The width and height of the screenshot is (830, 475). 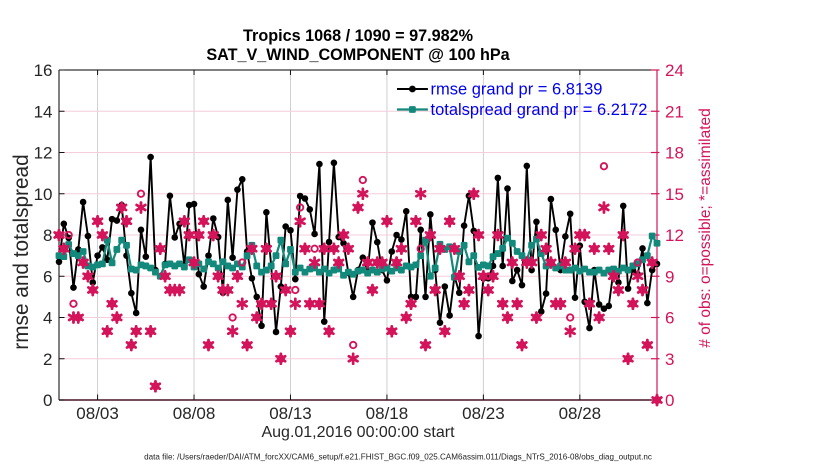 I want to click on svg-text: totalspread grand pr = 6.2172, so click(x=539, y=110).